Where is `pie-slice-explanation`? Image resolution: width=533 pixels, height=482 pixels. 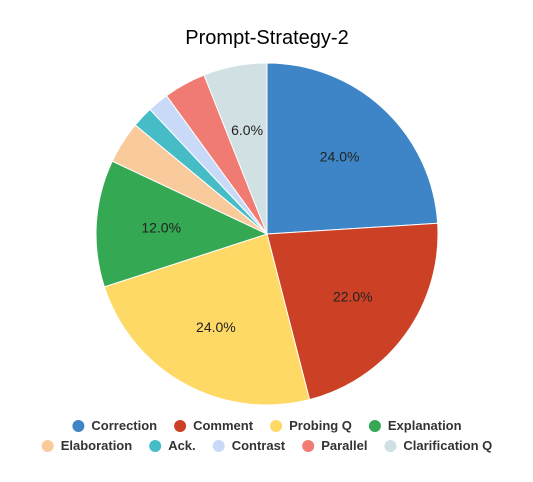
pie-slice-explanation is located at coordinates (182, 224).